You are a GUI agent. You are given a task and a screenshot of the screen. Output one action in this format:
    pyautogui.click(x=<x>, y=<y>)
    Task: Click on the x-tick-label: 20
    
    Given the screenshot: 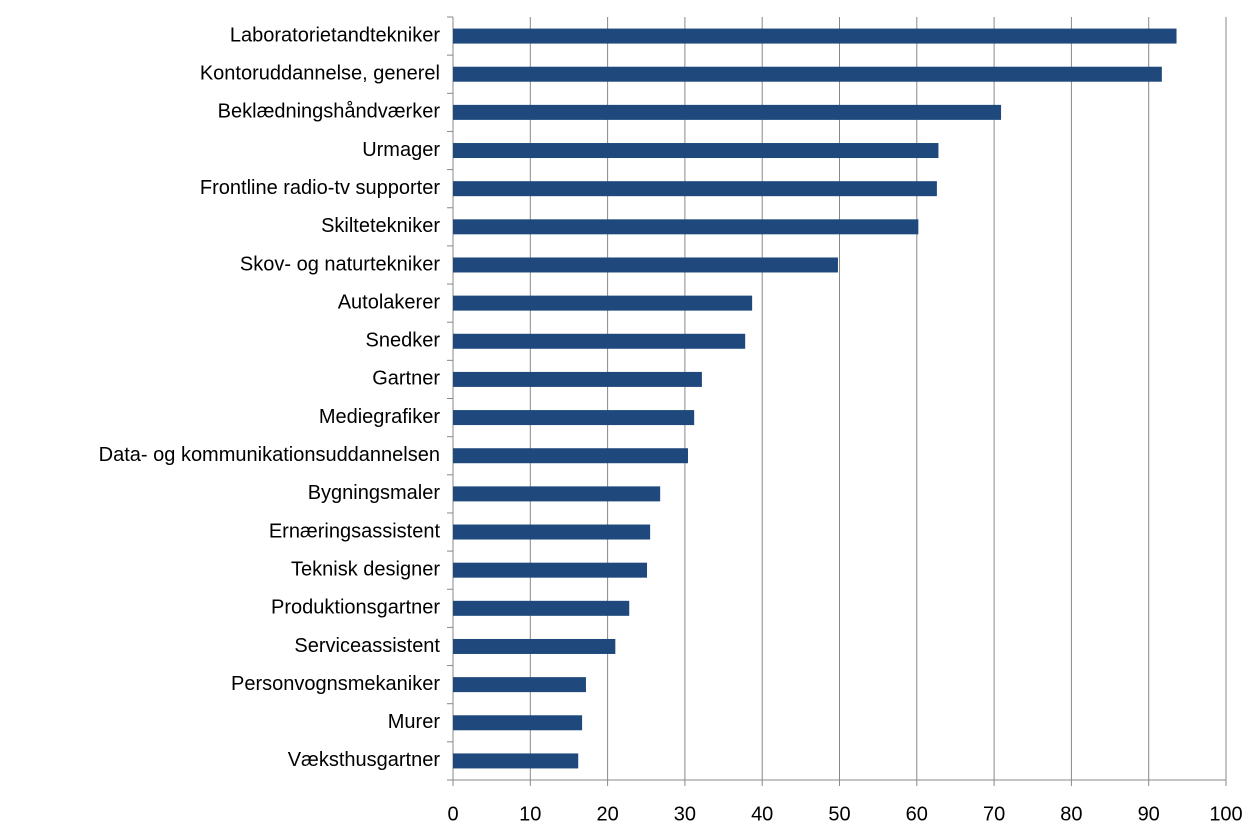 What is the action you would take?
    pyautogui.click(x=607, y=814)
    